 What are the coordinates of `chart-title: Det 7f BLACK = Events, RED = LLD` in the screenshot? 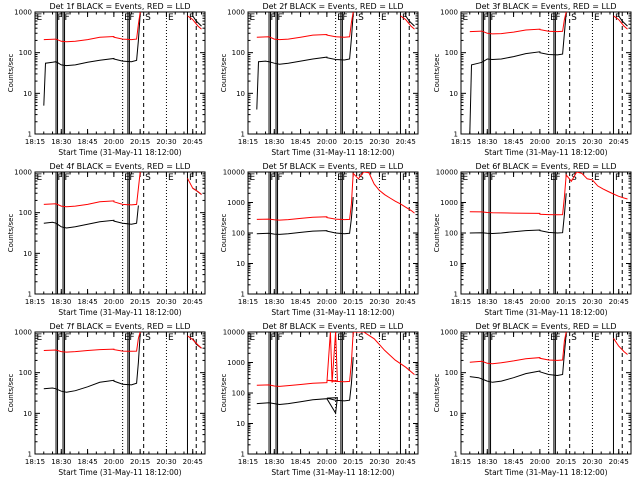 It's located at (119, 326).